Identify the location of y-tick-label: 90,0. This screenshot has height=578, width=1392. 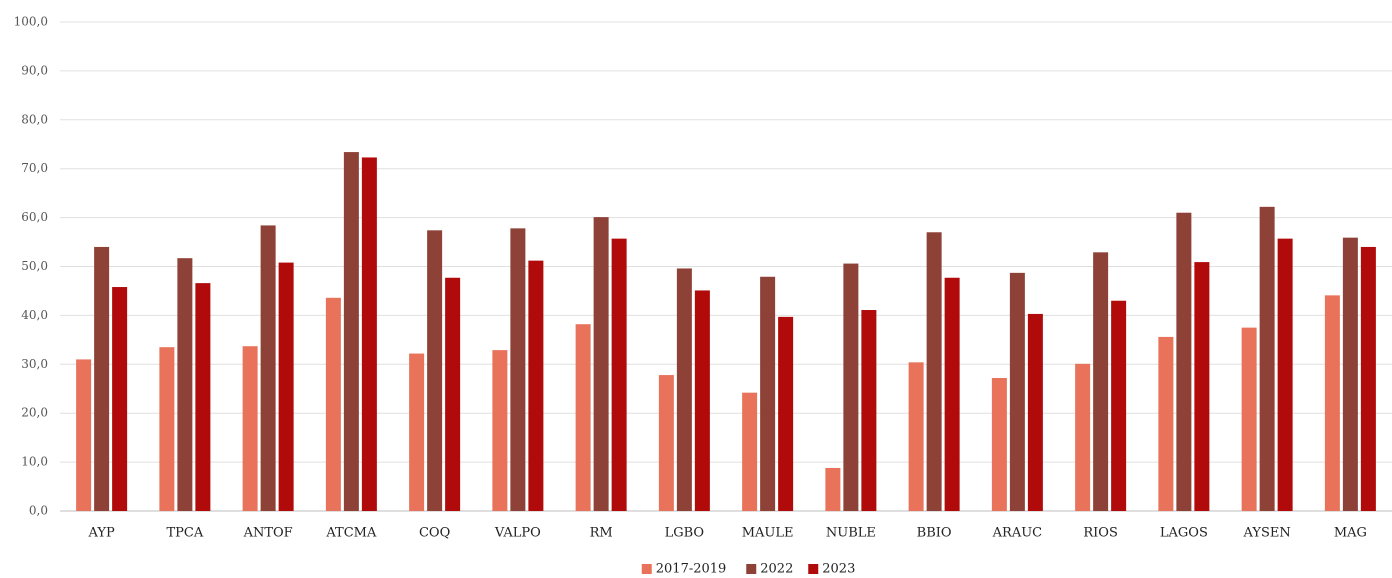
(34, 70).